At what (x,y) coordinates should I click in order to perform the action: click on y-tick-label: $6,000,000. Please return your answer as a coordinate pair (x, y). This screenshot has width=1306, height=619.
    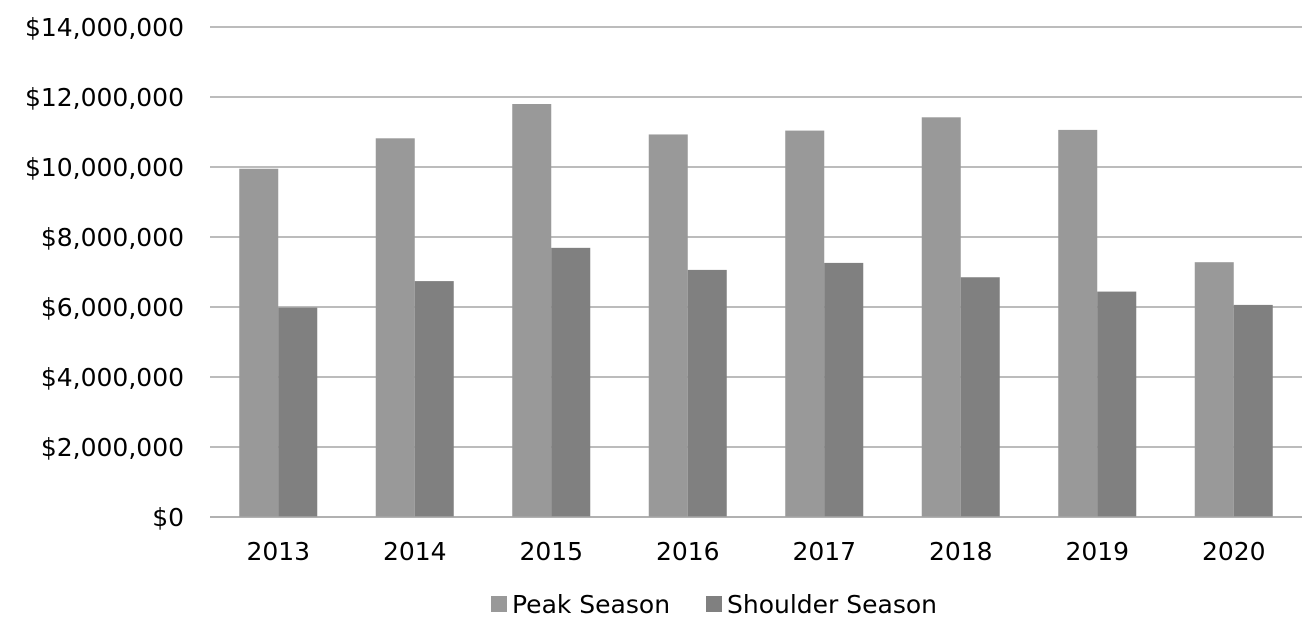
    Looking at the image, I should click on (112, 307).